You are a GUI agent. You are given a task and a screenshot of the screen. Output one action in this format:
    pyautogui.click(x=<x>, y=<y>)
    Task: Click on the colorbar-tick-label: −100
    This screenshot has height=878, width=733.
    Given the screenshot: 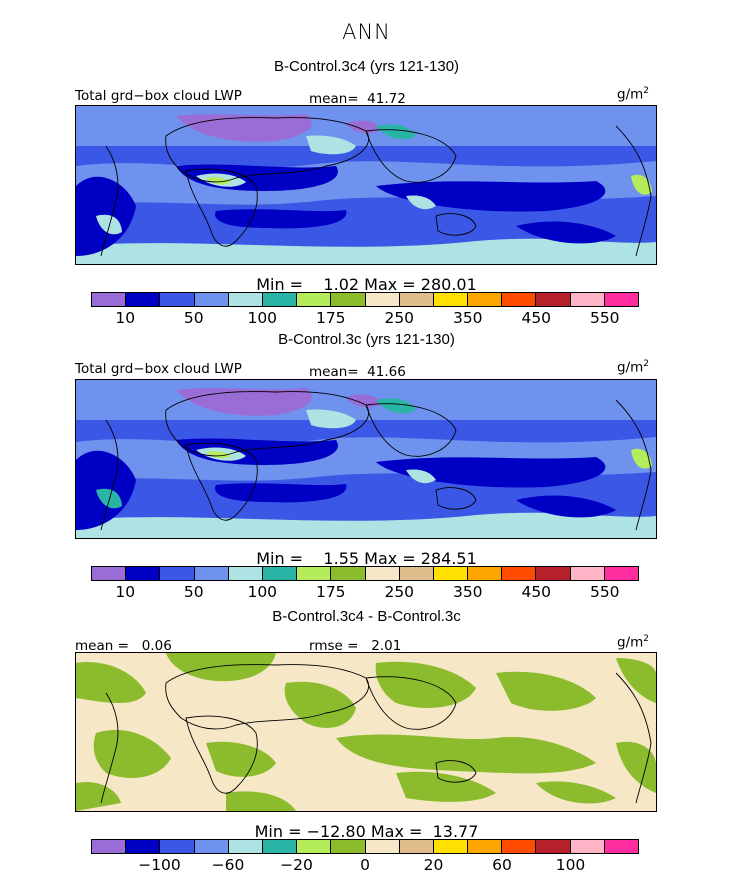 What is the action you would take?
    pyautogui.click(x=159, y=865)
    